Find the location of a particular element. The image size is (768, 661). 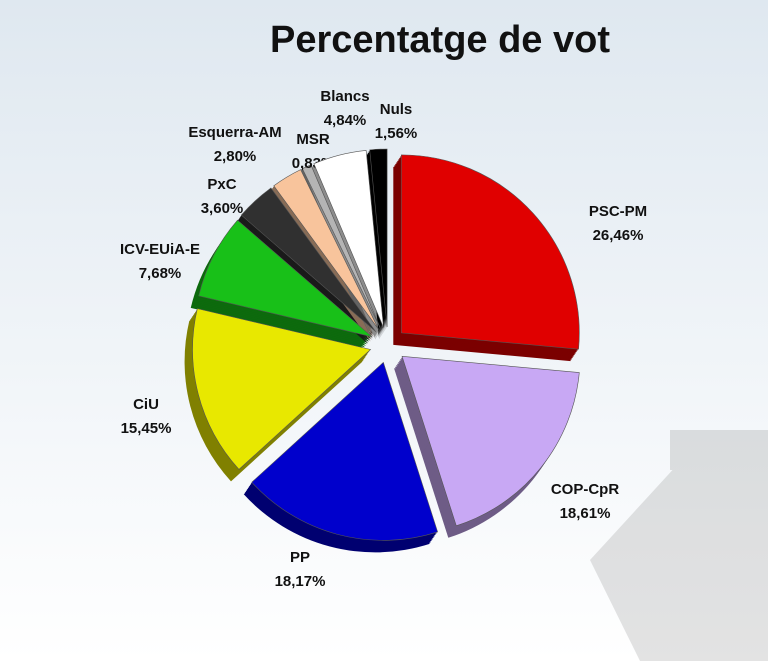

slice-label: PxC is located at coordinates (221, 184).